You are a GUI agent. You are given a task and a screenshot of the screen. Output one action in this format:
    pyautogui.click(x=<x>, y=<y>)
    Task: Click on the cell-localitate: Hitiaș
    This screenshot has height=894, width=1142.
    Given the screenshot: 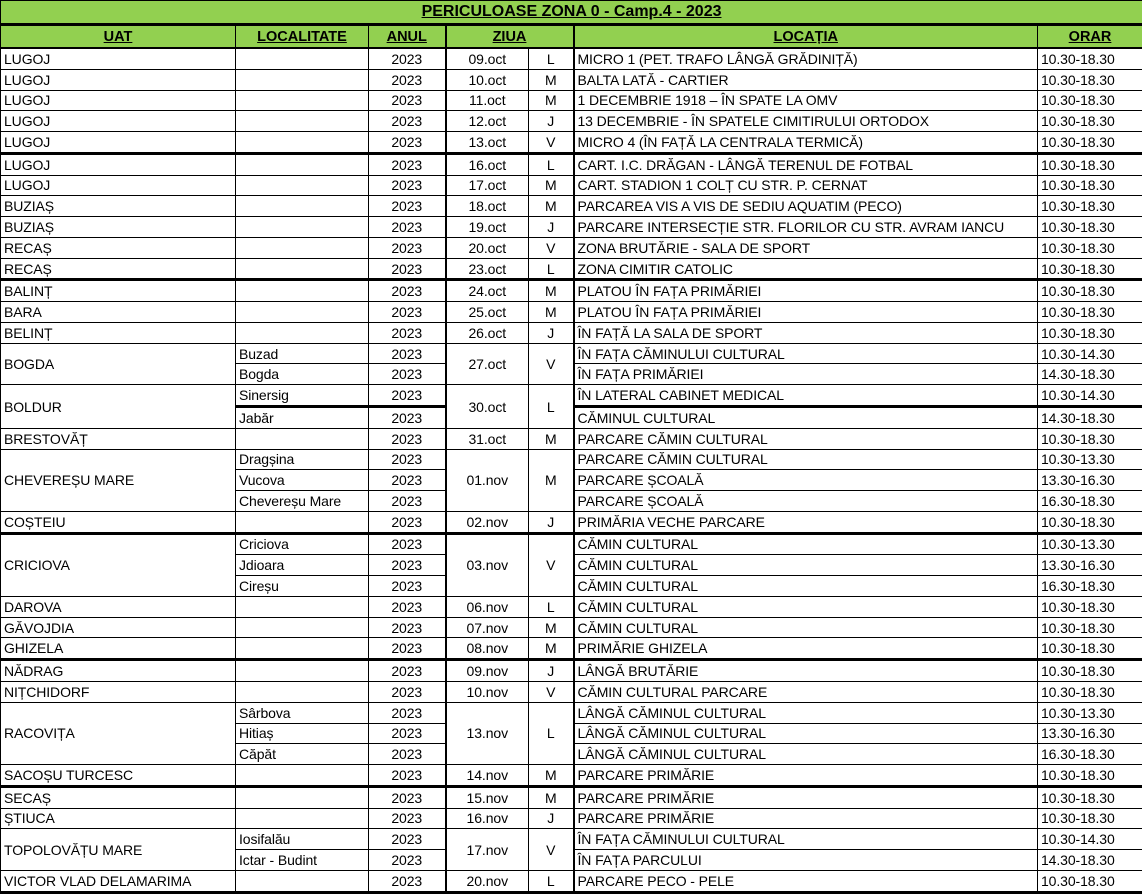 What is the action you would take?
    pyautogui.click(x=302, y=733)
    